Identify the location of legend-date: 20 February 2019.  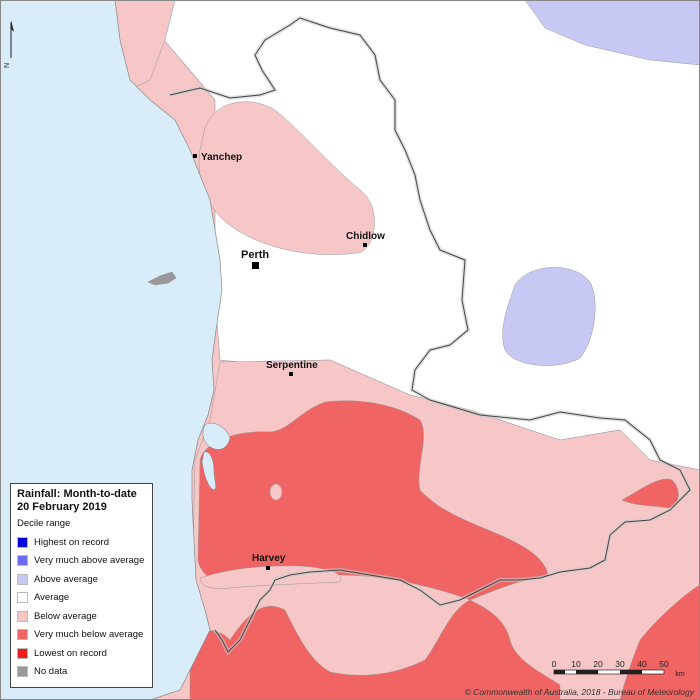
(62, 507).